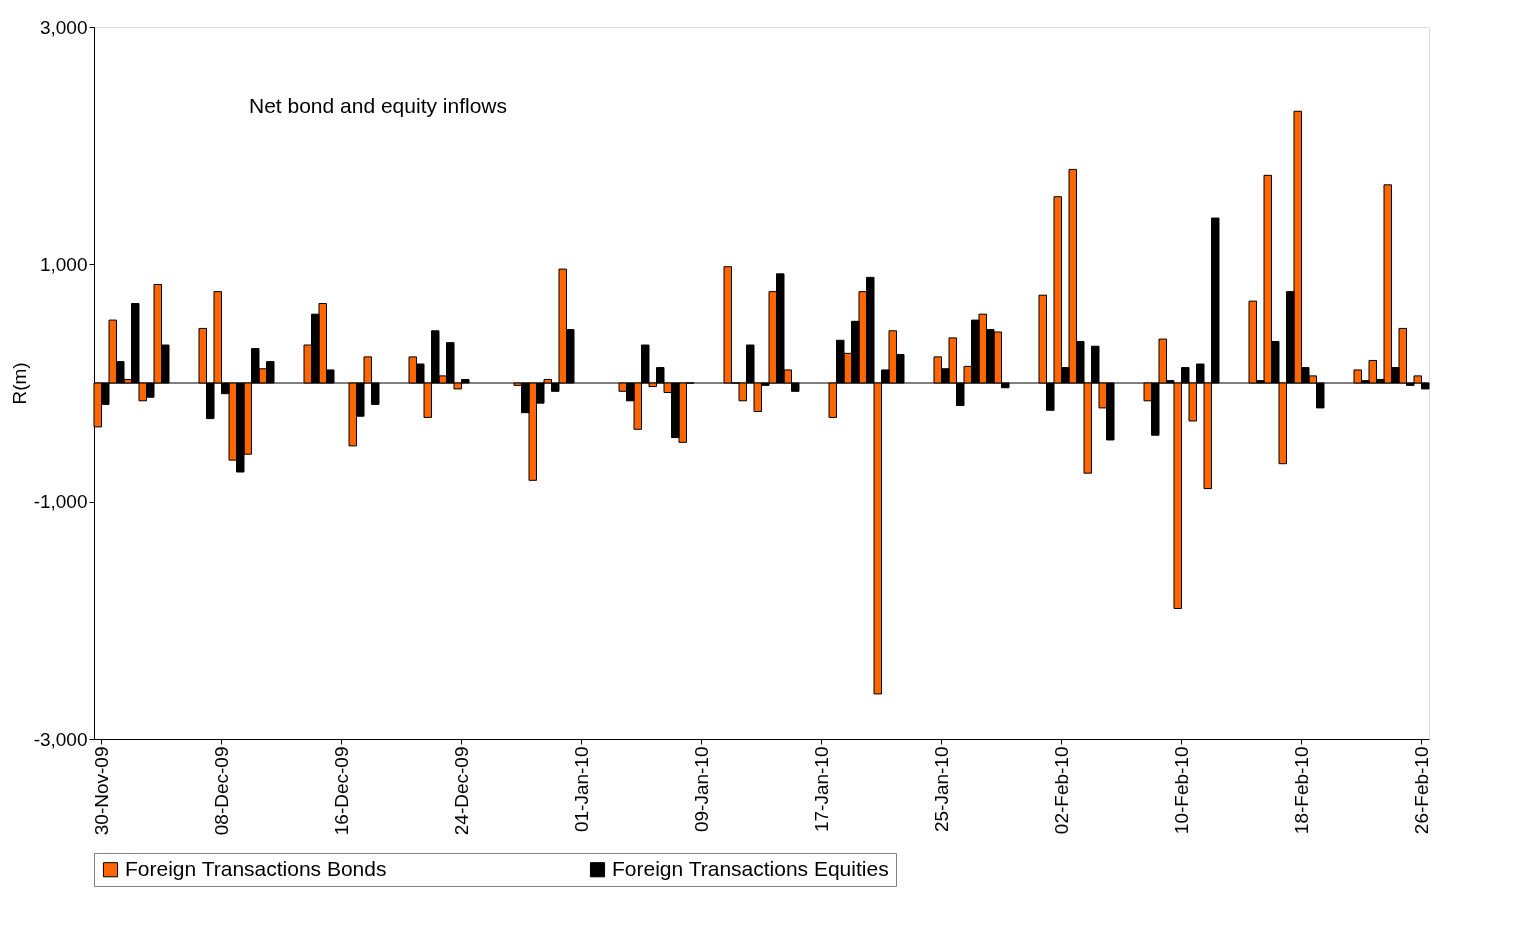  What do you see at coordinates (701, 789) in the screenshot?
I see `x-tick-label: 09-Jan-10` at bounding box center [701, 789].